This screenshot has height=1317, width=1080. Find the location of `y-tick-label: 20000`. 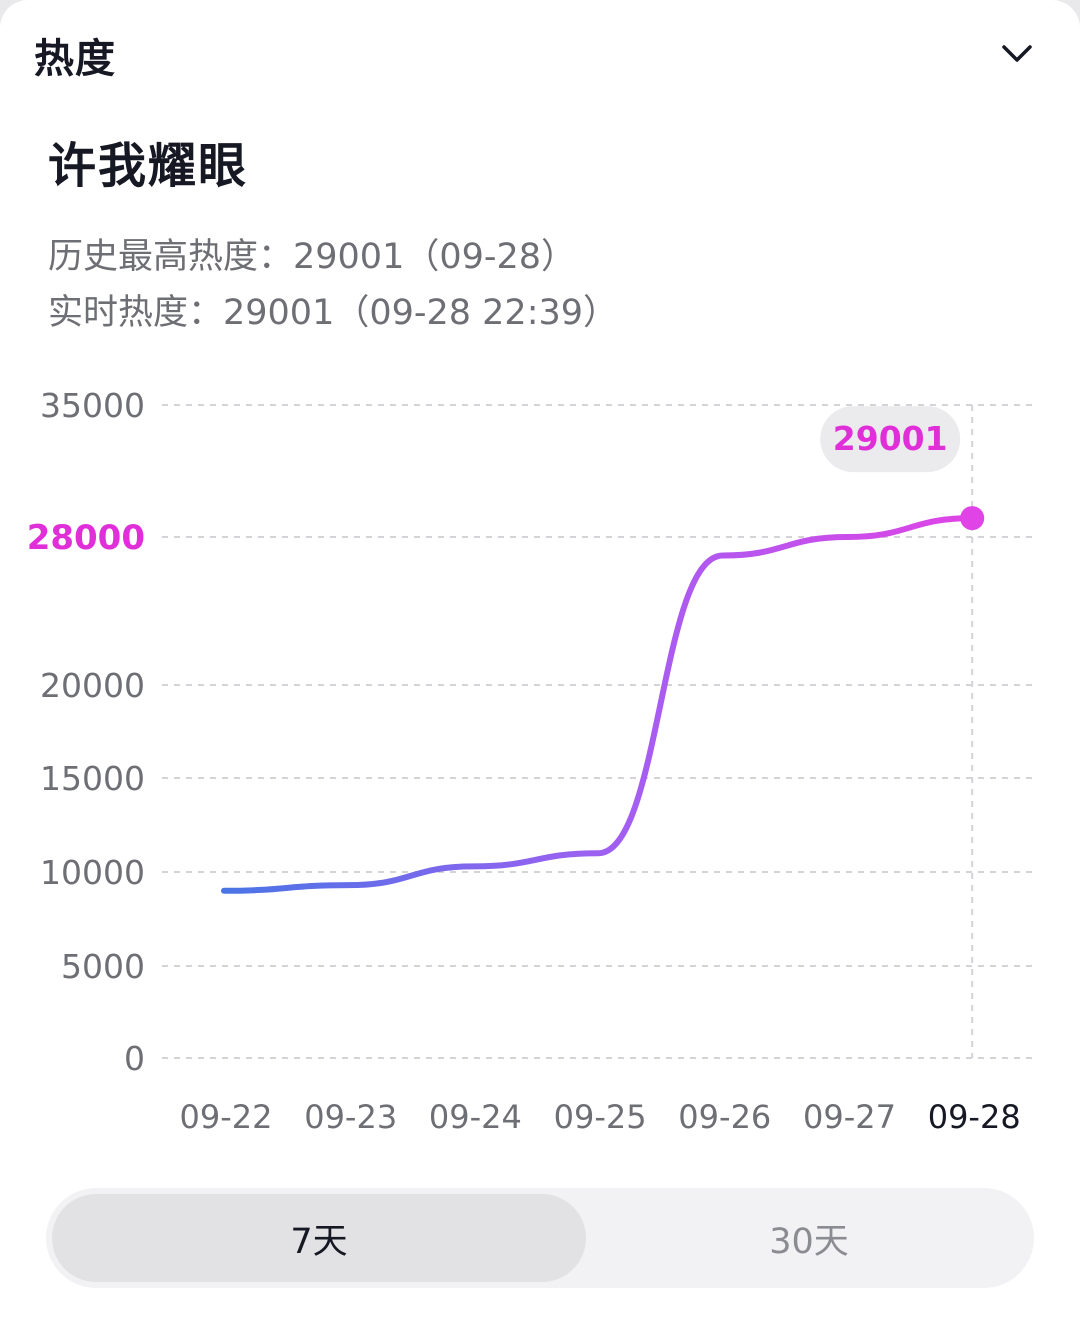

y-tick-label: 20000 is located at coordinates (92, 685).